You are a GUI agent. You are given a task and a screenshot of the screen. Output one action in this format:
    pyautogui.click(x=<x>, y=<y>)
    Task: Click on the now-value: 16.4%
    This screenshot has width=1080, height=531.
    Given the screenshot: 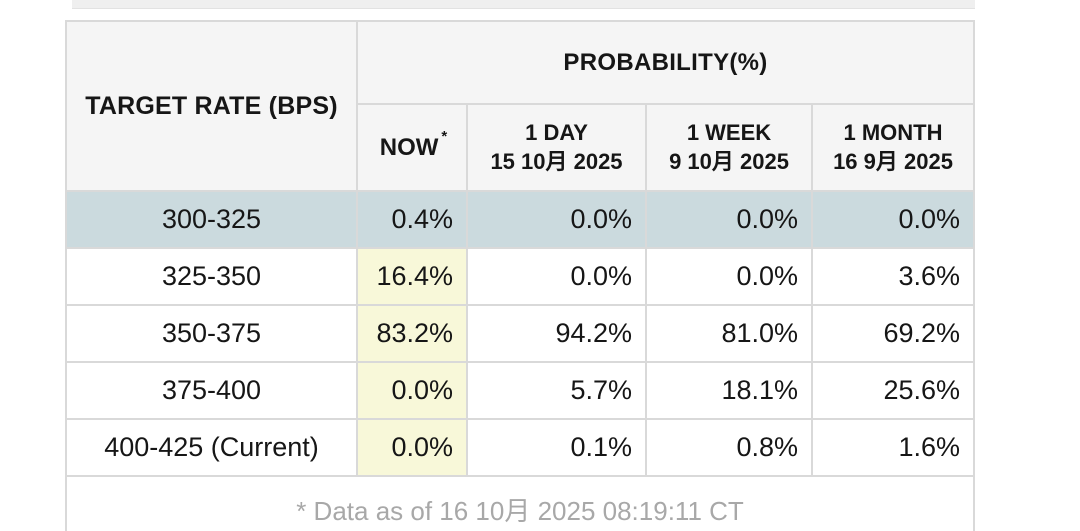 What is the action you would take?
    pyautogui.click(x=412, y=276)
    